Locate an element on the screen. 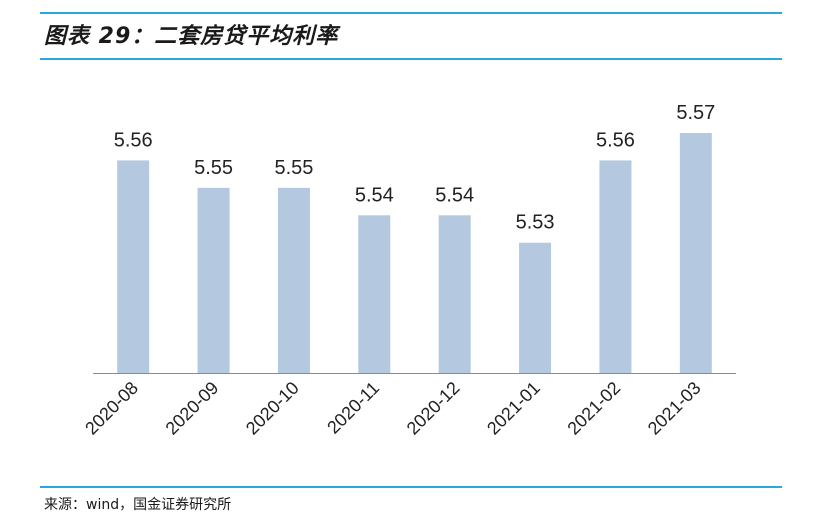 The width and height of the screenshot is (835, 531). source-top-rule is located at coordinates (411, 487).